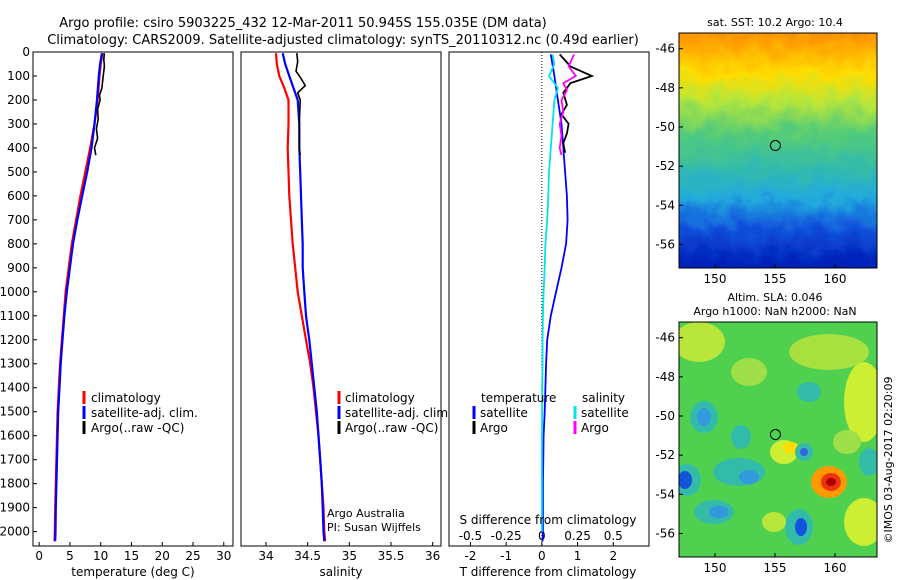  What do you see at coordinates (774, 297) in the screenshot?
I see `sla-map-title: Altim. SLA: 0.046` at bounding box center [774, 297].